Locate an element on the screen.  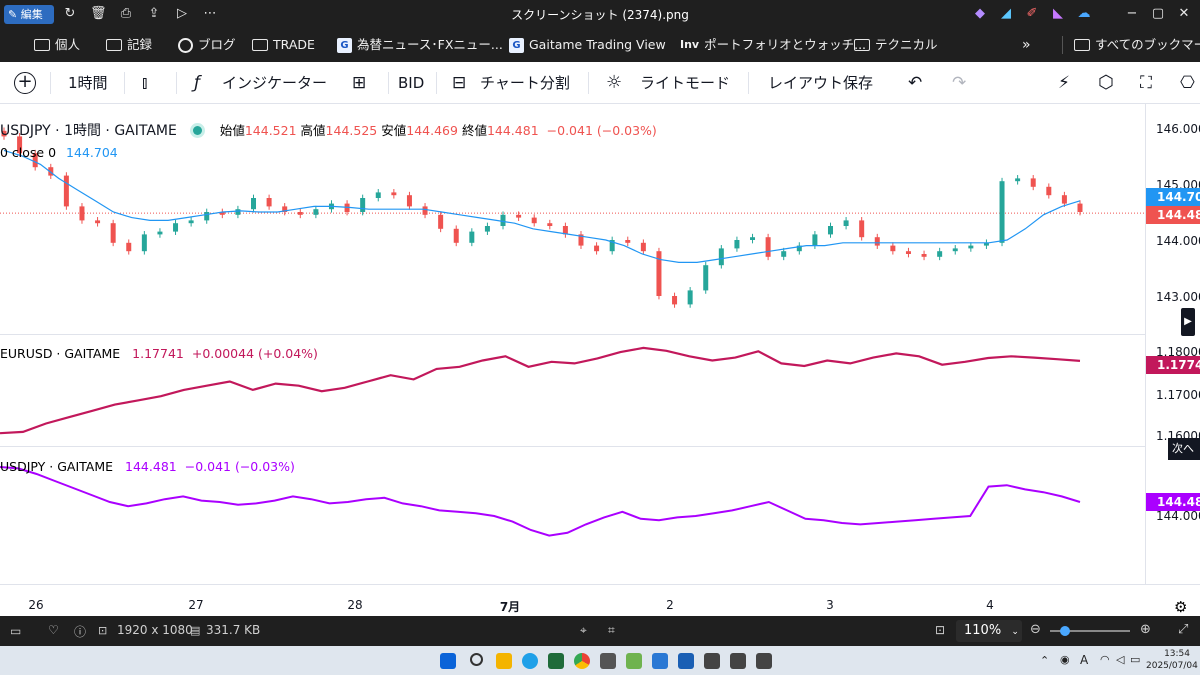
volume-icon: ◁ is located at coordinates (1120, 659).